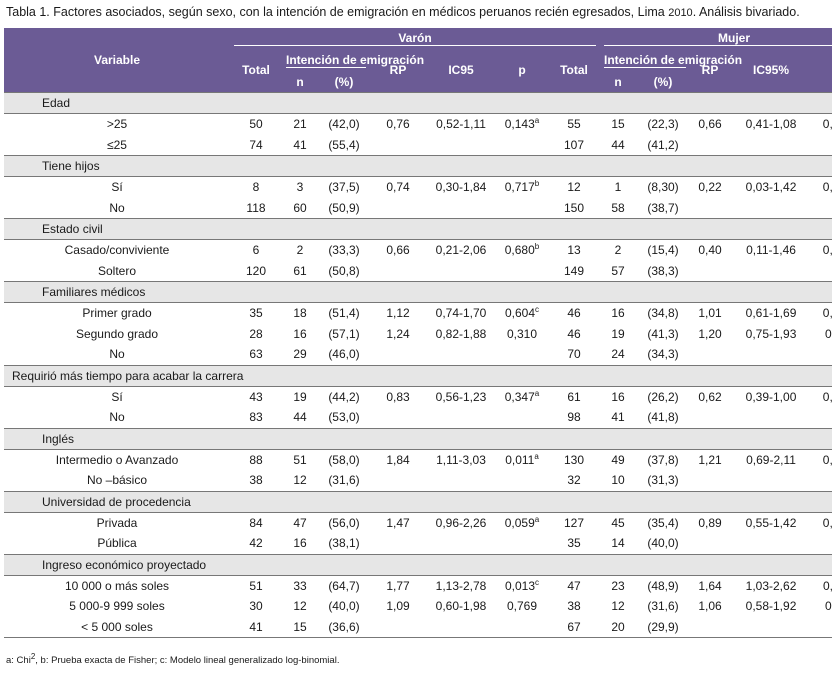 This screenshot has width=832, height=674. I want to click on row-label: >25, so click(117, 124).